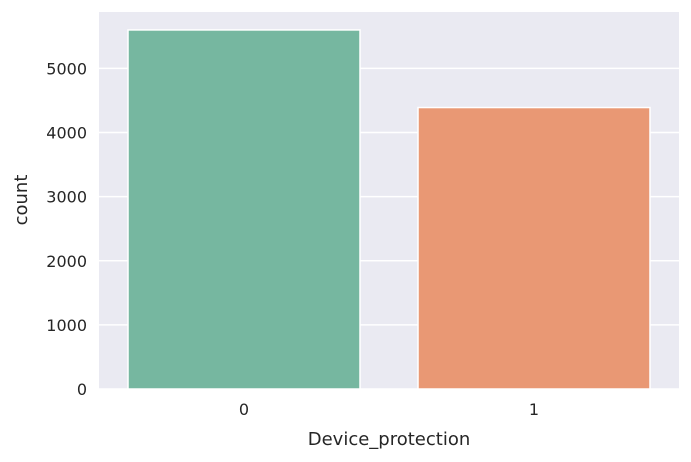 This screenshot has height=462, width=691. Describe the element at coordinates (66, 325) in the screenshot. I see `y-tick-label: 1000` at that location.